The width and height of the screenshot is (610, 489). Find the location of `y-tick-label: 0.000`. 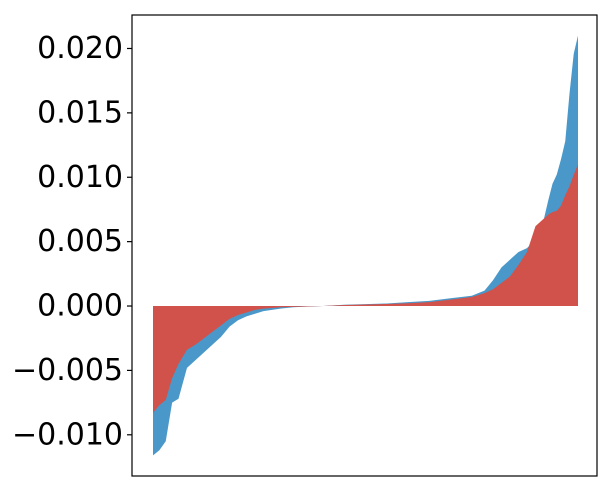

y-tick-label: 0.000 is located at coordinates (80, 306).